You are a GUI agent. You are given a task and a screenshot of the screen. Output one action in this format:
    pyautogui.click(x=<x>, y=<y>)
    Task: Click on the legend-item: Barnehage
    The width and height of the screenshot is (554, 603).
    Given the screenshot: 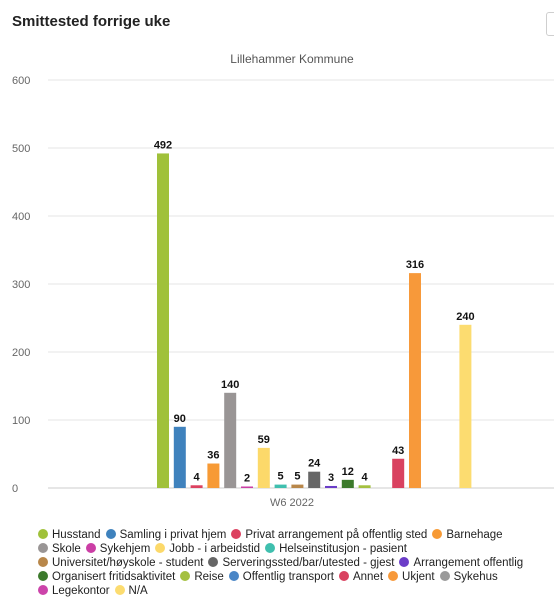 What is the action you would take?
    pyautogui.click(x=467, y=535)
    